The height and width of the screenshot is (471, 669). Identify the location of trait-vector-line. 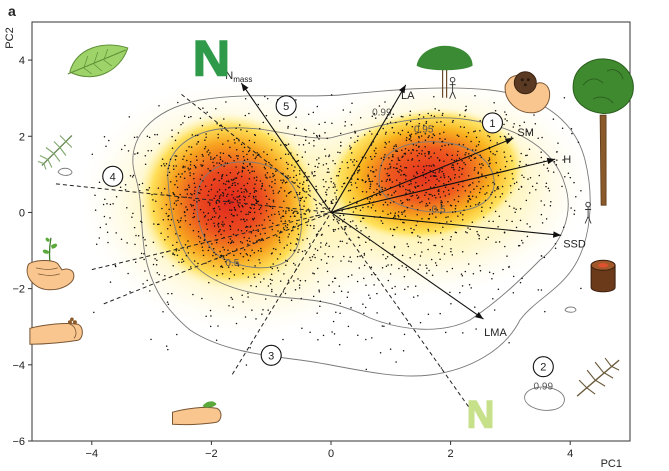
(368, 148).